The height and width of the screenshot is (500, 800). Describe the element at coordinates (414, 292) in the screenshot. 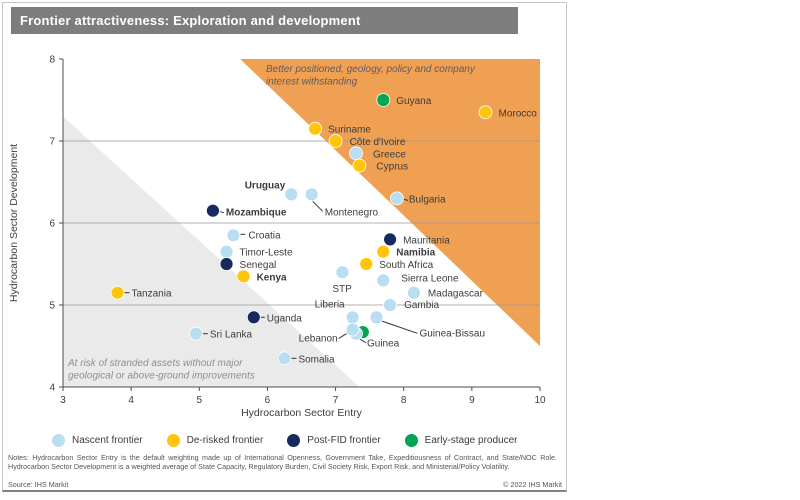

I see `point-madagascar` at that location.